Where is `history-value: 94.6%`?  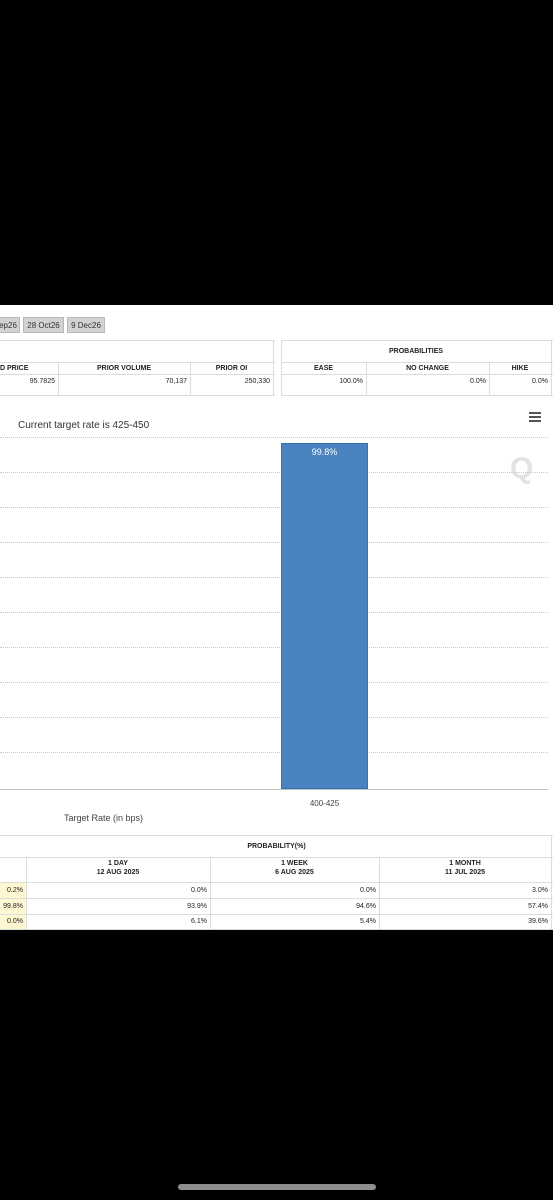 history-value: 94.6% is located at coordinates (366, 906).